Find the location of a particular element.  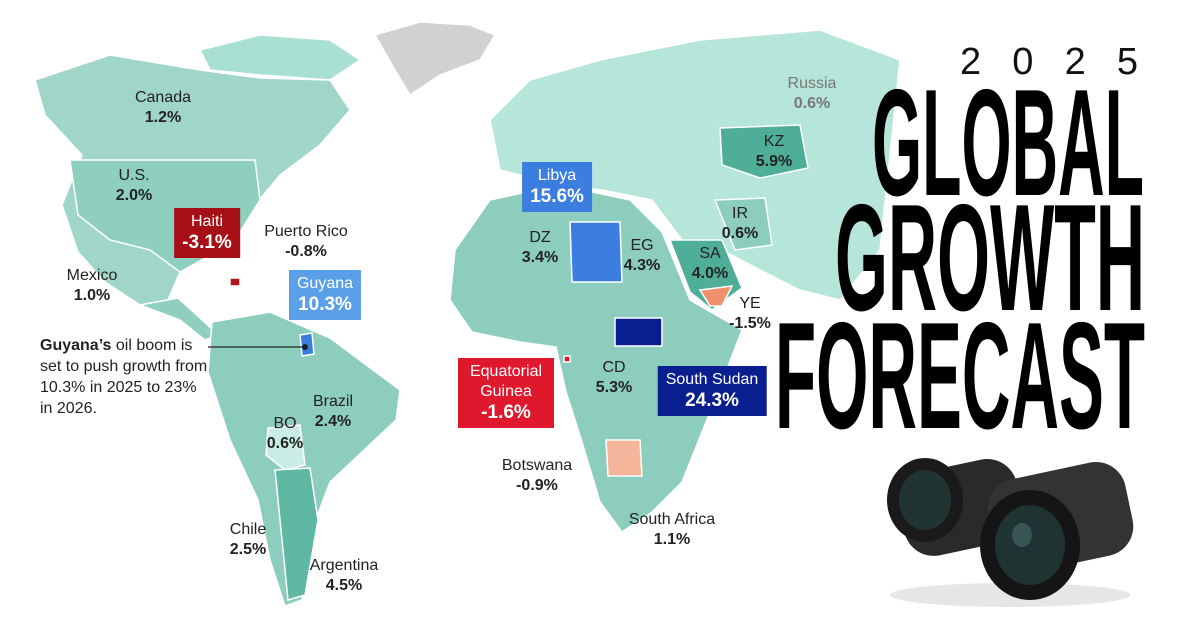

guyana is located at coordinates (307, 344).